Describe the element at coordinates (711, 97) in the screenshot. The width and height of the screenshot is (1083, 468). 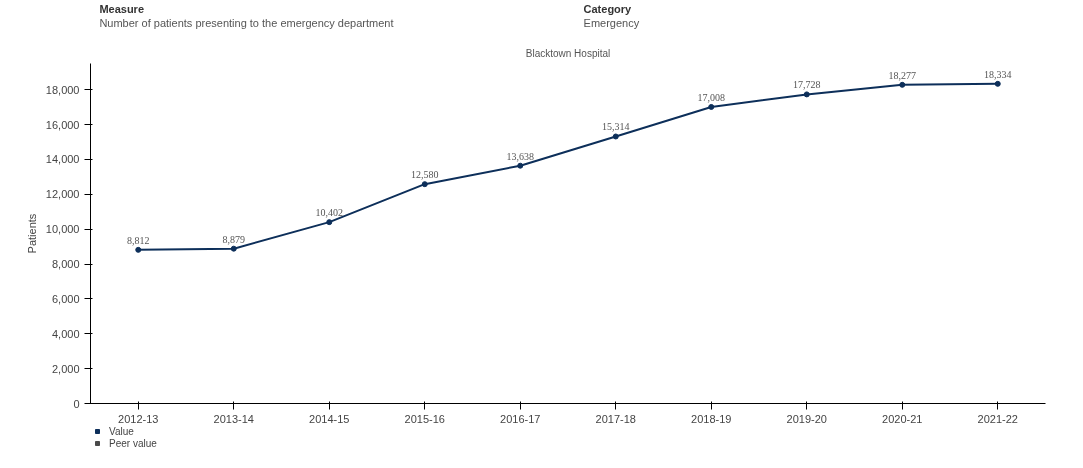
I see `data-label: 17,008` at that location.